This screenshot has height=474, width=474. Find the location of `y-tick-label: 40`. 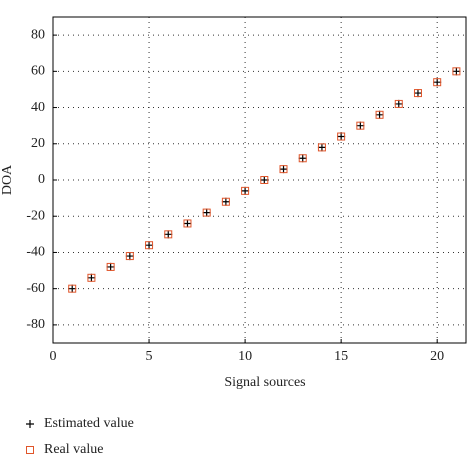

y-tick-label: 40 is located at coordinates (38, 107).